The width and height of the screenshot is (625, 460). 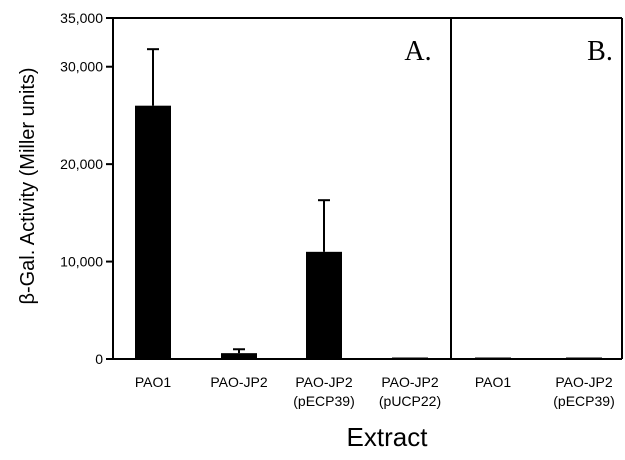 What do you see at coordinates (81, 18) in the screenshot?
I see `y-tick-label: 35,000` at bounding box center [81, 18].